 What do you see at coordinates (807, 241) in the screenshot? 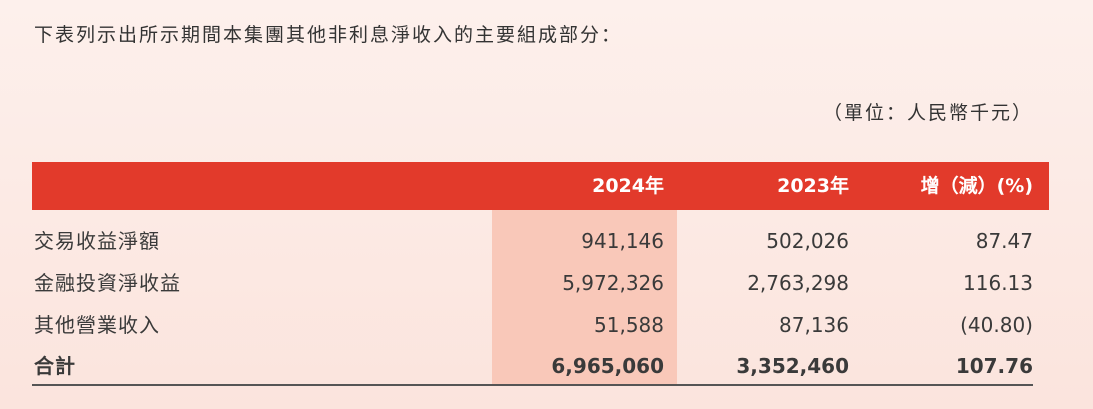
I see `value-2023: 502,026` at bounding box center [807, 241].